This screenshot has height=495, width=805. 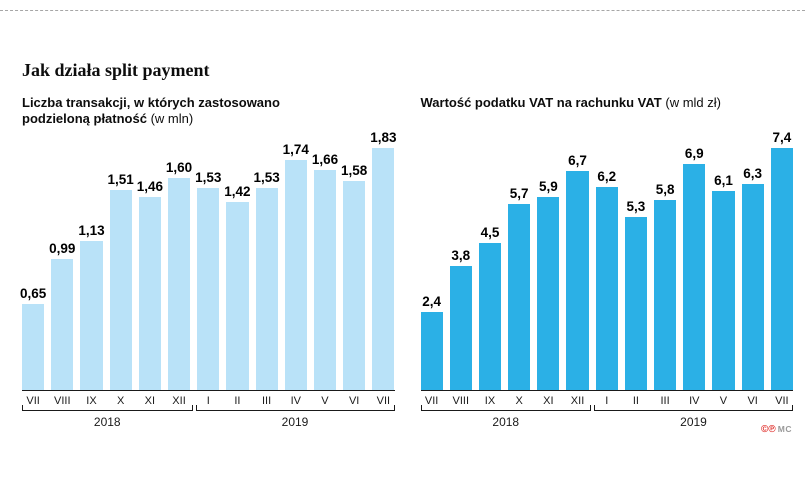 What do you see at coordinates (723, 281) in the screenshot?
I see `bar-column: 6,1` at bounding box center [723, 281].